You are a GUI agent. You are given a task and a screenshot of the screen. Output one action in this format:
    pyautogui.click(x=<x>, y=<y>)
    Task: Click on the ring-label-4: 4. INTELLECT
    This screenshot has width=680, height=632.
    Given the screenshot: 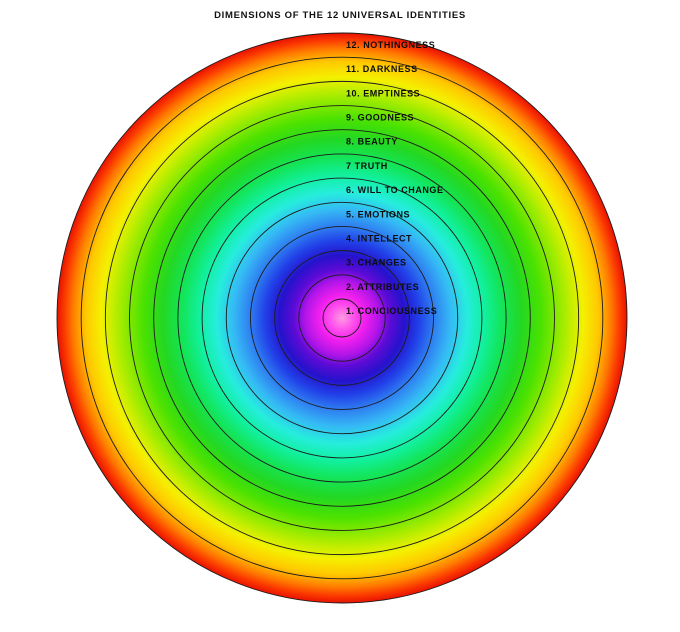 What is the action you would take?
    pyautogui.click(x=379, y=238)
    